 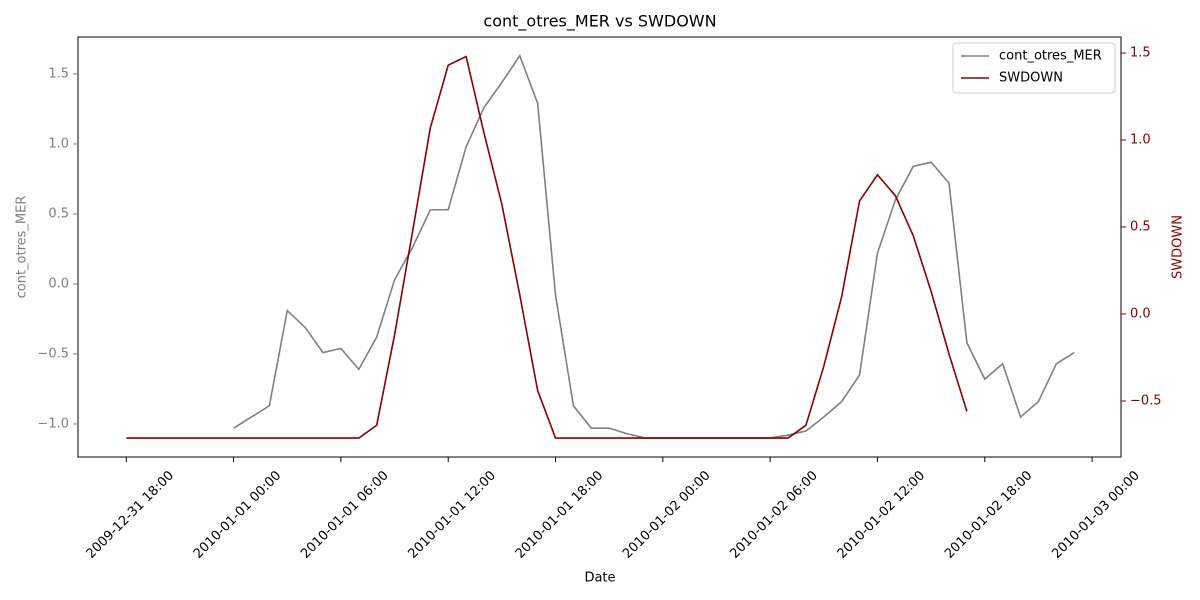 What do you see at coordinates (58, 73) in the screenshot?
I see `y-tick-label: 1.5` at bounding box center [58, 73].